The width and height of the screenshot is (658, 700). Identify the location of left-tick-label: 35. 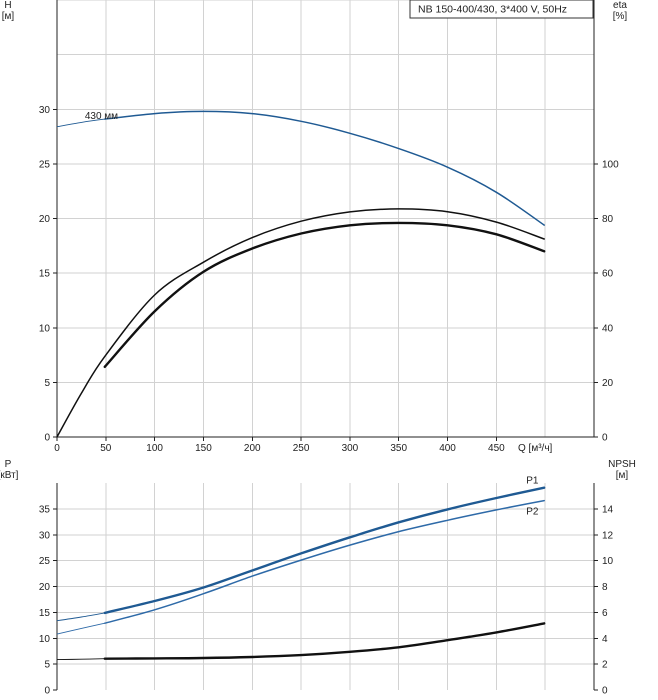
(45, 509).